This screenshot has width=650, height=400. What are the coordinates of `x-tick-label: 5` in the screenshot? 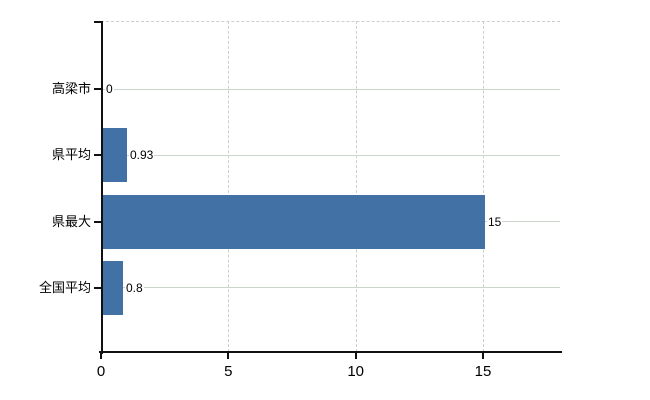 It's located at (228, 371).